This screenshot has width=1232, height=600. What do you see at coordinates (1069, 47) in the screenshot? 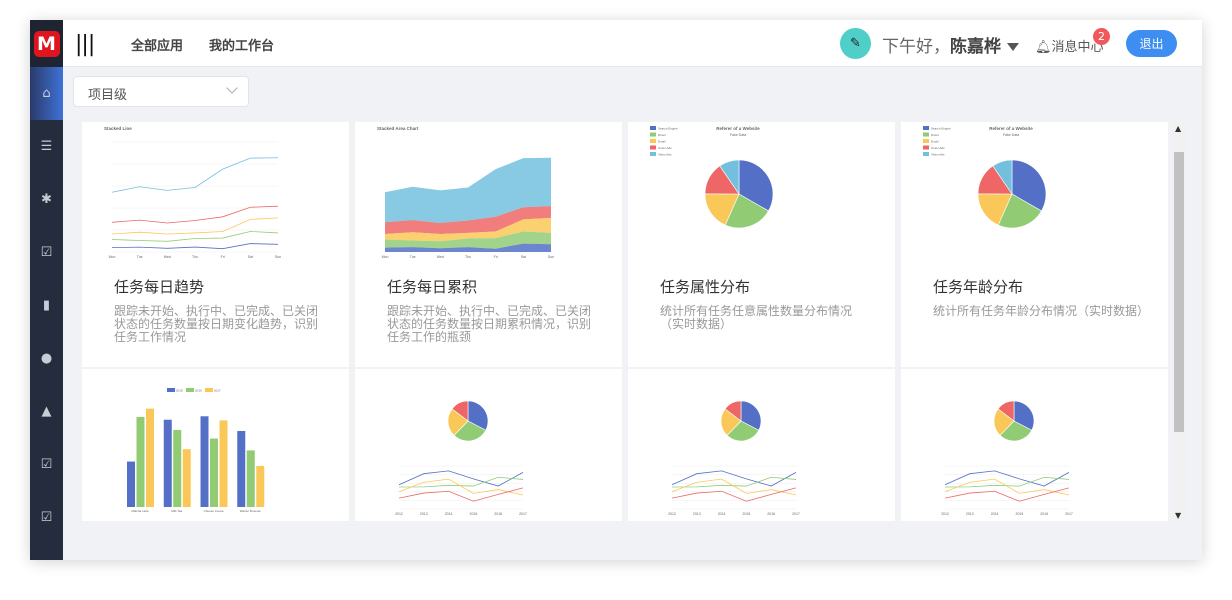
I see `message-center-link: 🔔︎消息中心` at bounding box center [1069, 47].